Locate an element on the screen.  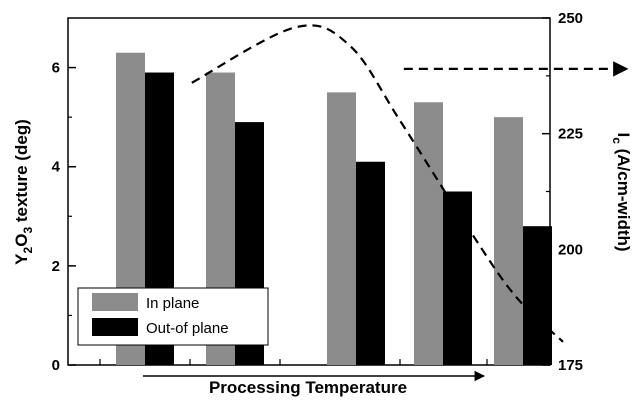
y-tick-label-6: 6 is located at coordinates (56, 68).